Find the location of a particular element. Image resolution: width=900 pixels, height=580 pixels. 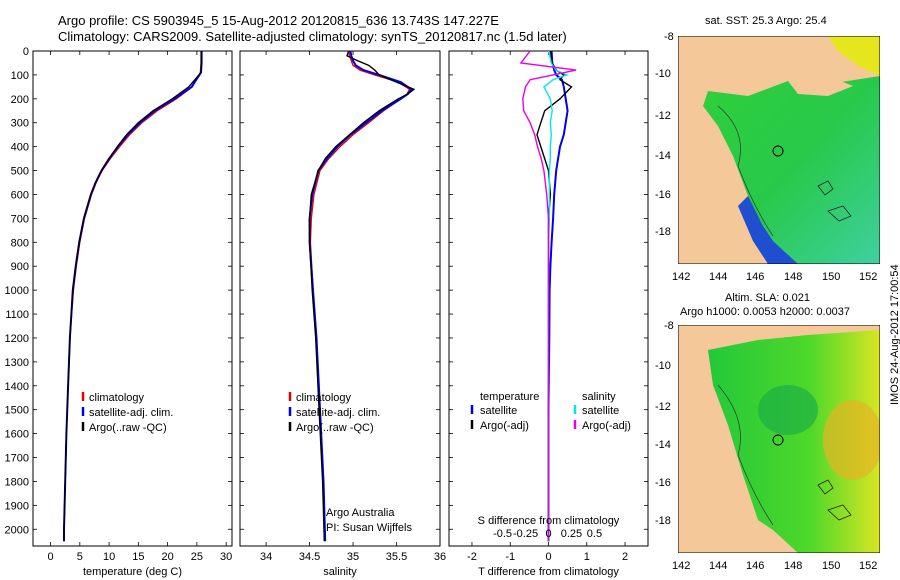

temperature-series-red is located at coordinates (132, 296).